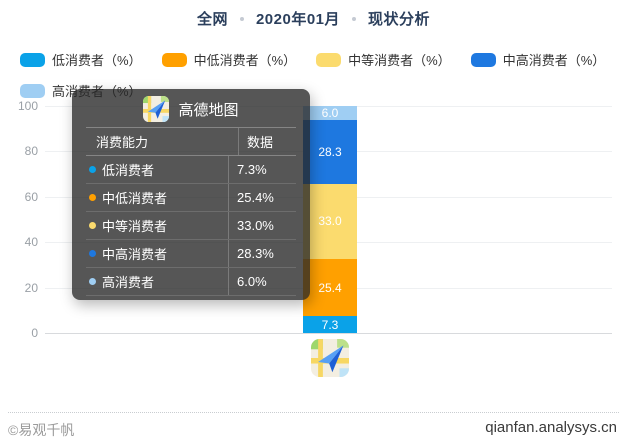  I want to click on tooltip-row-label: 中低消费者, so click(135, 198).